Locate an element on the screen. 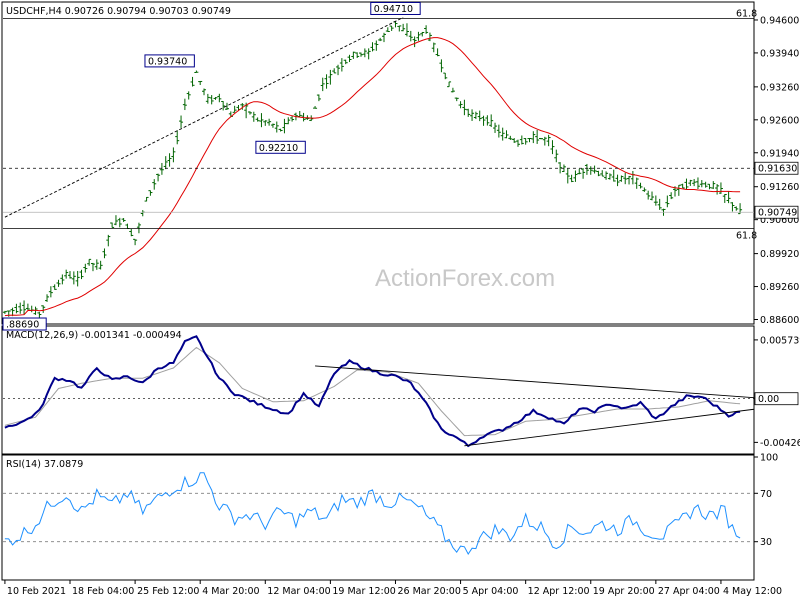  macd-current-text: 0.00 is located at coordinates (768, 399).